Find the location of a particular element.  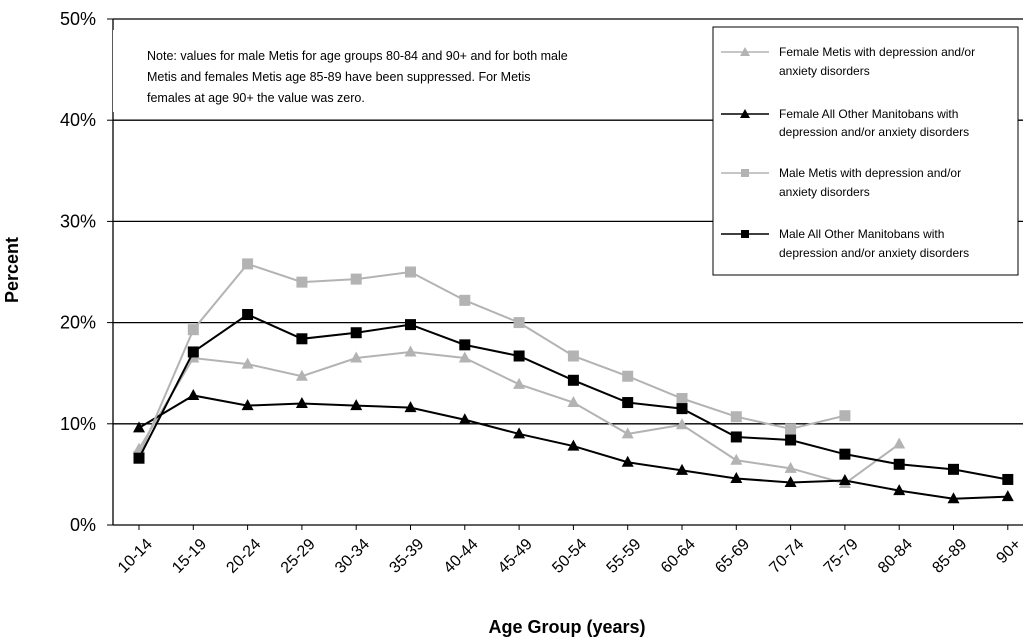

y-axis-title: Percent is located at coordinates (12, 270).